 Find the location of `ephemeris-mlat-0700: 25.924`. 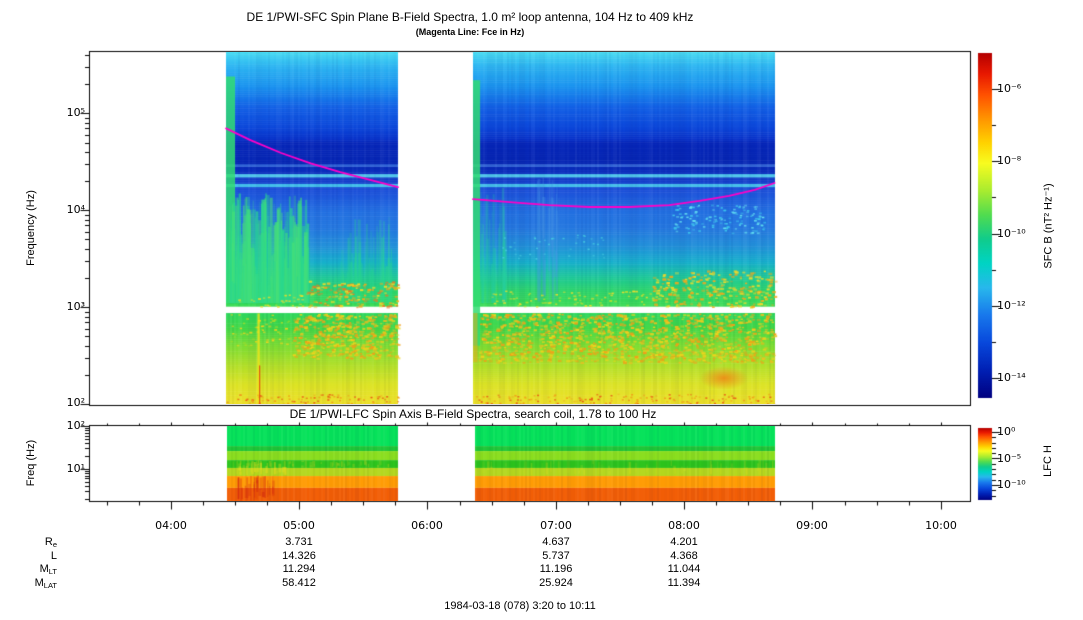

ephemeris-mlat-0700: 25.924 is located at coordinates (556, 583).